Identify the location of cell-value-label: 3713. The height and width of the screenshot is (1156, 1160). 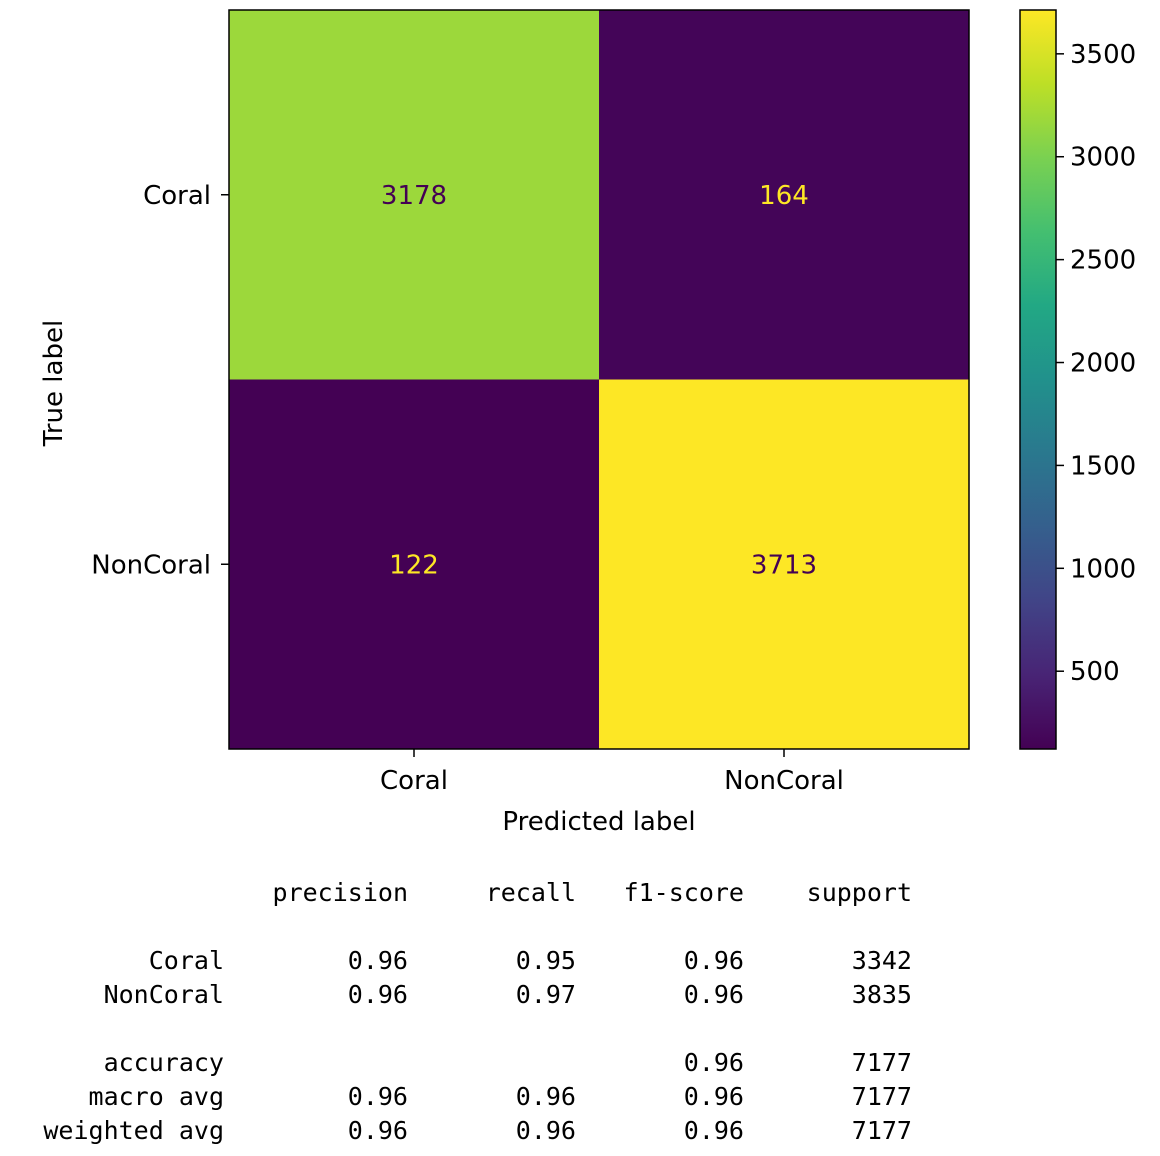
(784, 565).